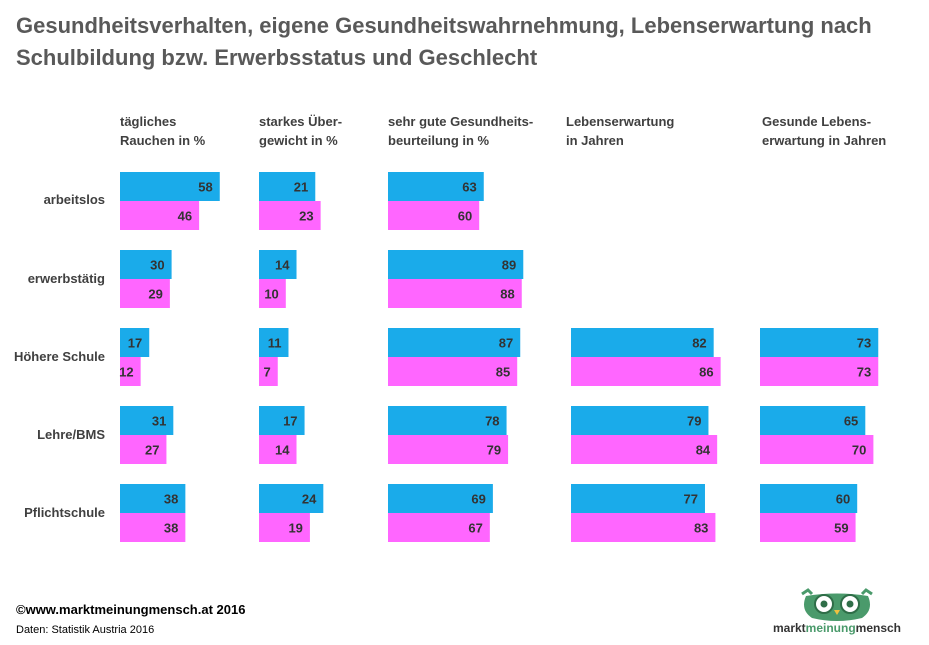 The height and width of the screenshot is (645, 929). Describe the element at coordinates (145, 293) in the screenshot. I see `bar-smoking-erwerbstaetig-frauen` at that location.